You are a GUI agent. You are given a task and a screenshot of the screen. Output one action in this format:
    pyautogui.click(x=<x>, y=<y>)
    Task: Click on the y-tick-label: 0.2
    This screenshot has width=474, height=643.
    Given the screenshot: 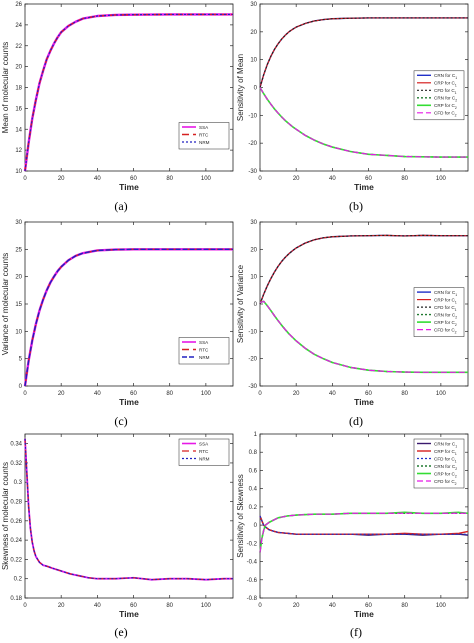 What is the action you would take?
    pyautogui.click(x=18, y=580)
    